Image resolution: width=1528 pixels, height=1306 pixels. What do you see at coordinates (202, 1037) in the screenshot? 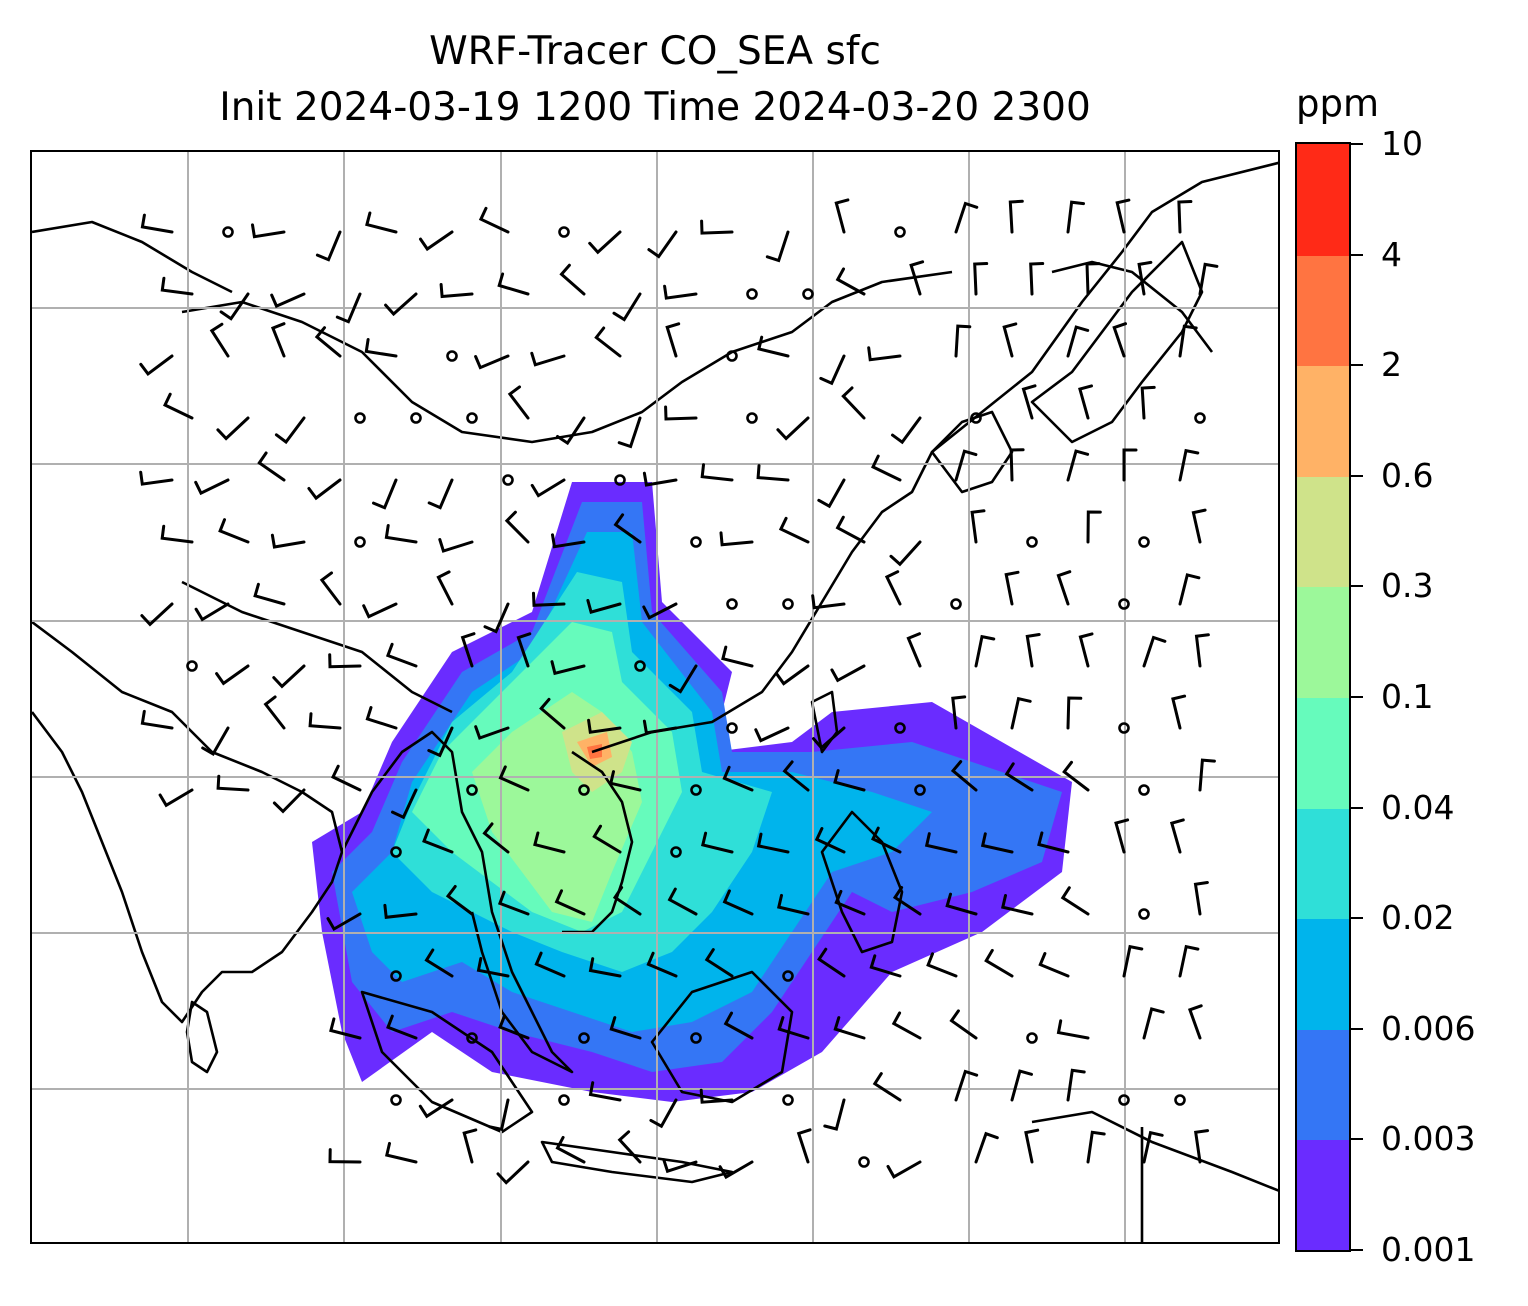
I see `sri-lanka-coastline` at bounding box center [202, 1037].